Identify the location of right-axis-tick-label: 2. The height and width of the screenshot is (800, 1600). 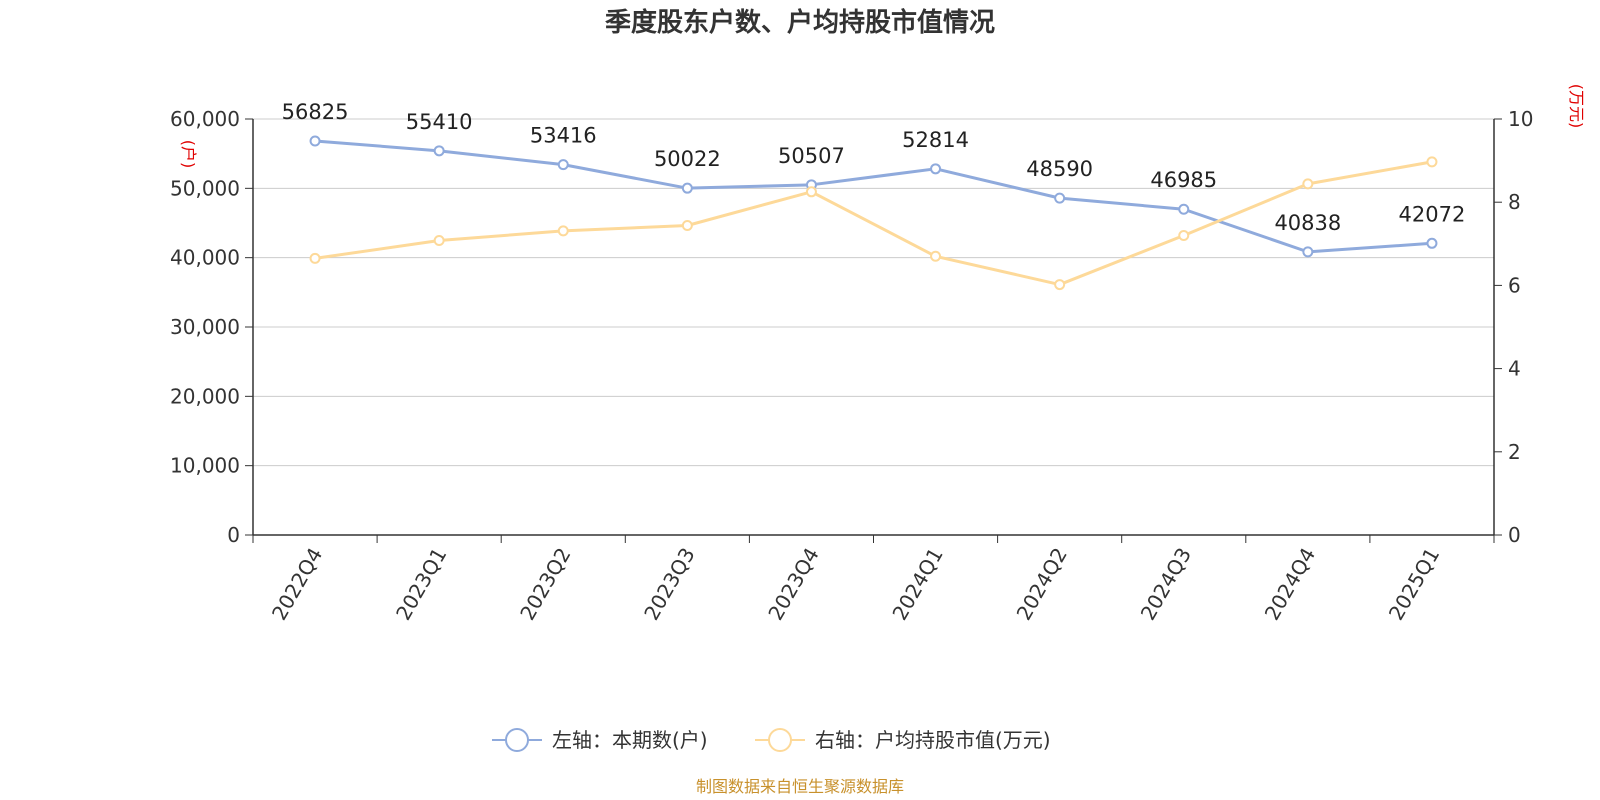
(1514, 452).